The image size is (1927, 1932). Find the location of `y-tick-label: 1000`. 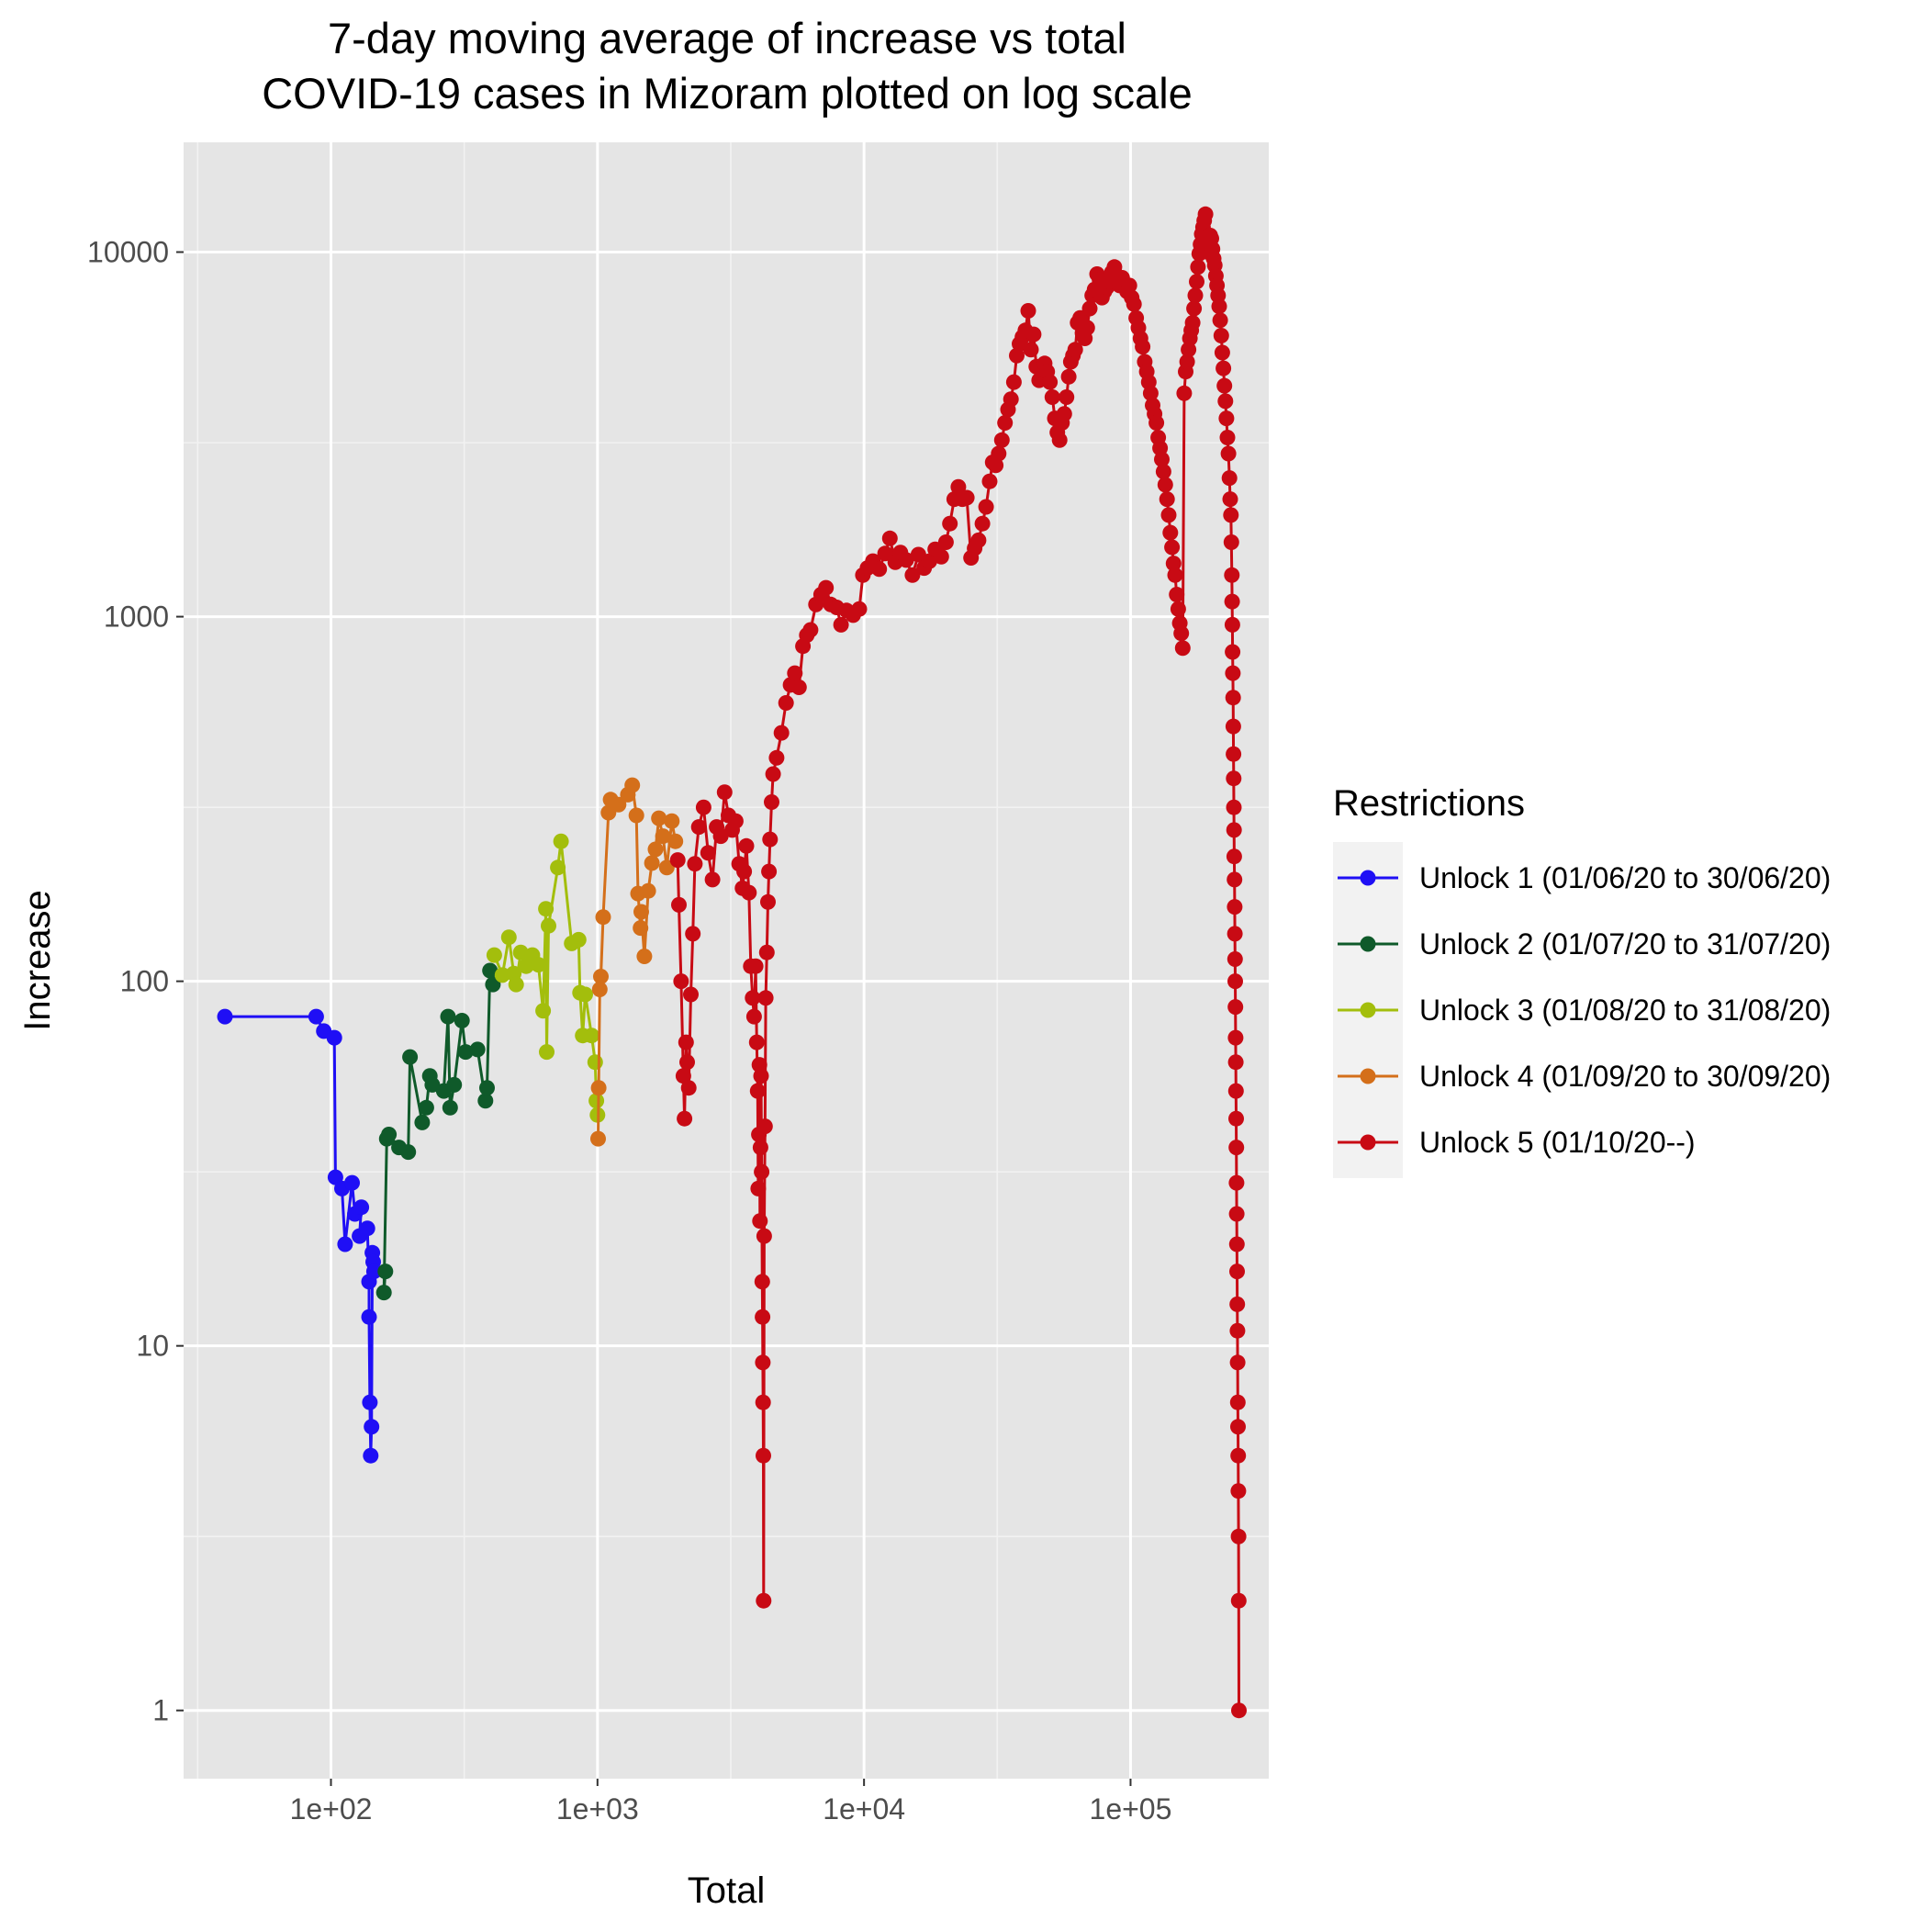

y-tick-label: 1000 is located at coordinates (136, 617).